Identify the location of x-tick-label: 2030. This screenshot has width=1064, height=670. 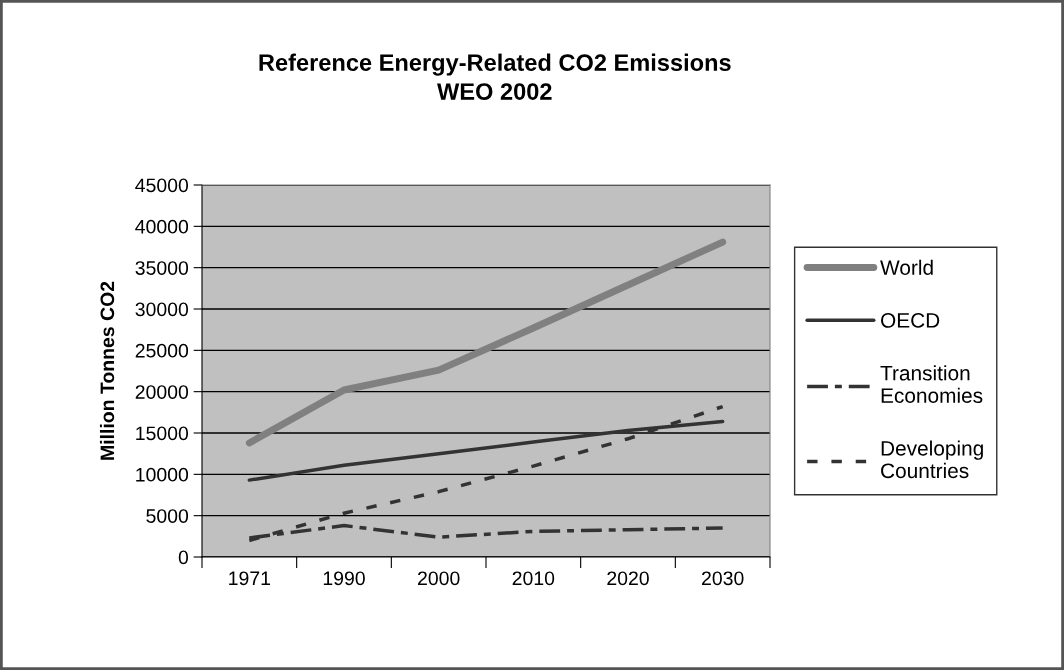
(723, 578).